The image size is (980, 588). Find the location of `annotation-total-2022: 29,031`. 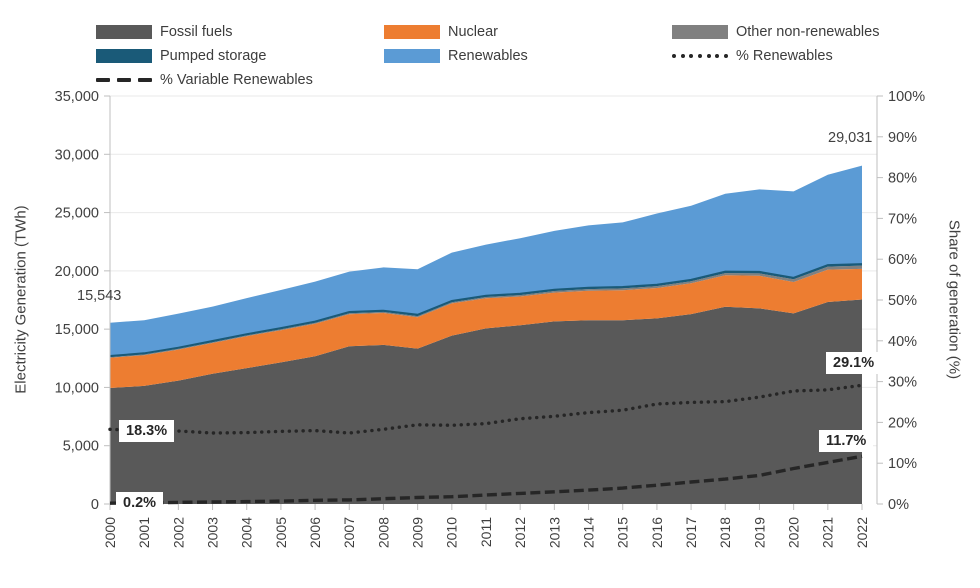

annotation-total-2022: 29,031 is located at coordinates (850, 138).